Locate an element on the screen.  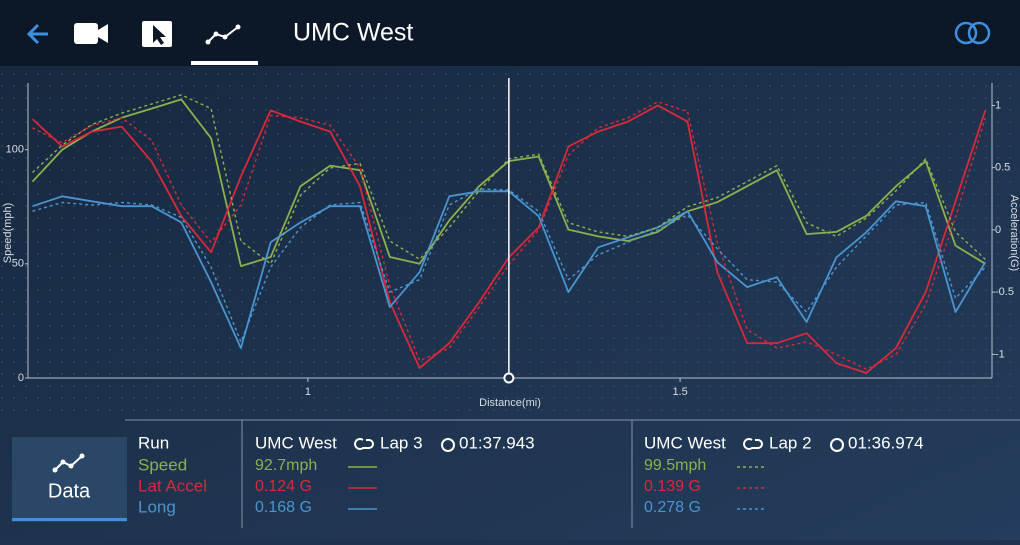
lap-time: 01:36.974 is located at coordinates (886, 442).